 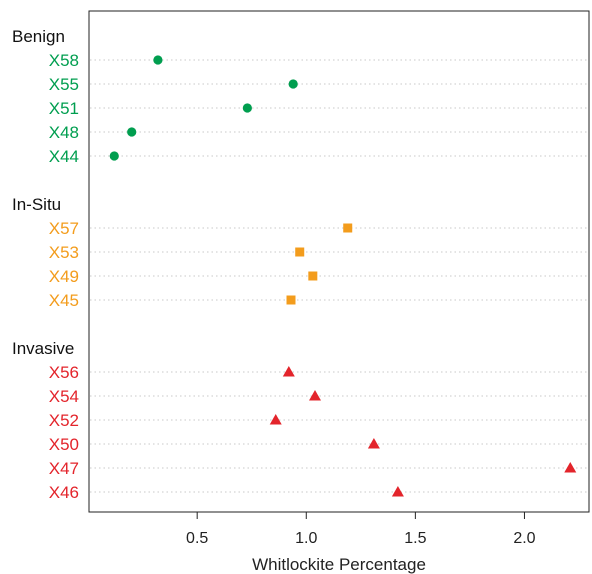 I want to click on x-tick-label: 0.5, so click(x=197, y=538).